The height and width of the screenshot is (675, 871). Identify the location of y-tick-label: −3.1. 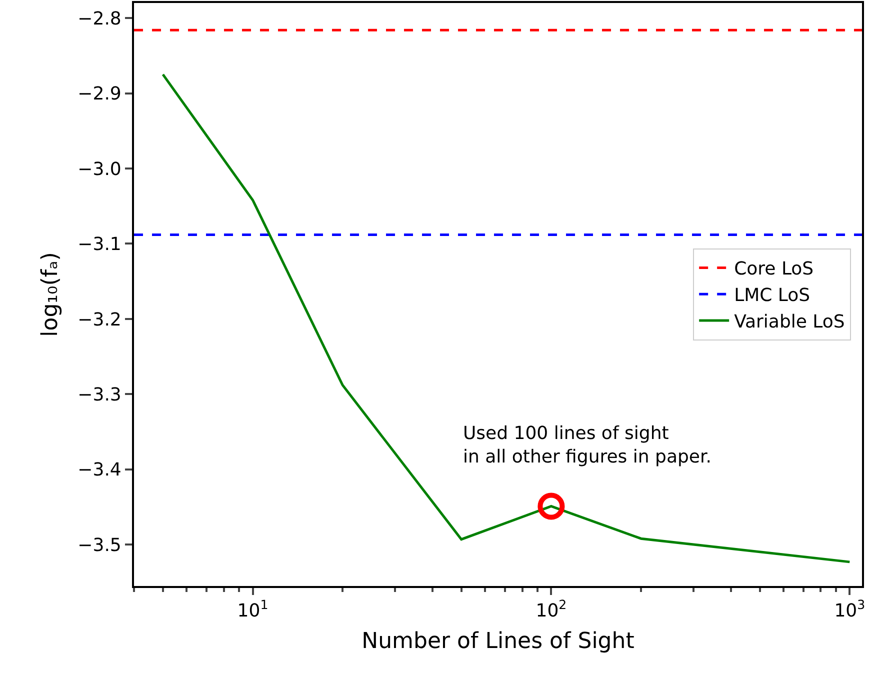
(100, 245).